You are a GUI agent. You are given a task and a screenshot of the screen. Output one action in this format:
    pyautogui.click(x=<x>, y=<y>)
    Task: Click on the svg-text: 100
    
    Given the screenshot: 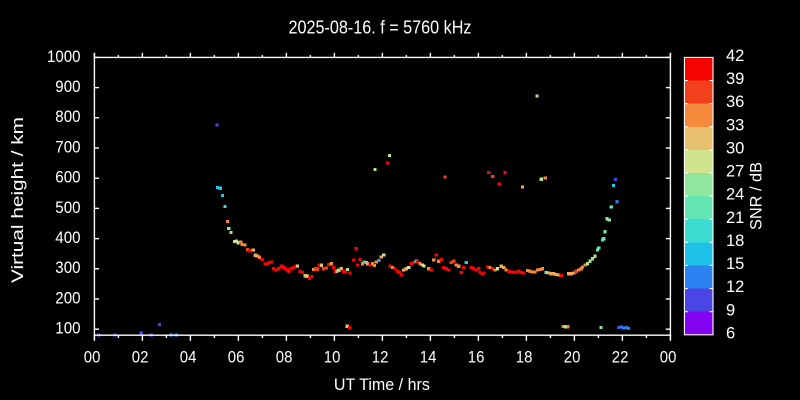 What is the action you would take?
    pyautogui.click(x=67, y=329)
    